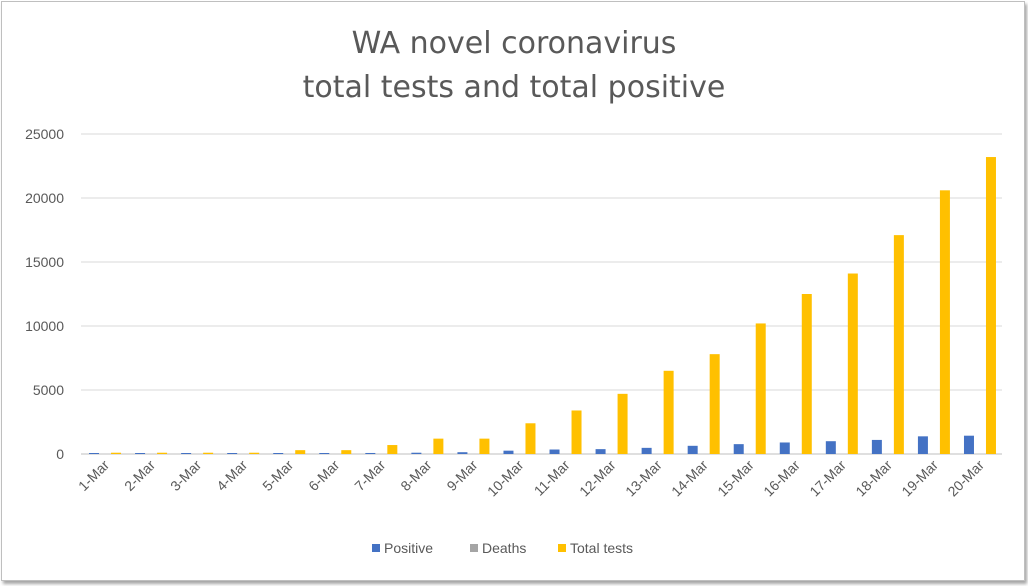 Image resolution: width=1028 pixels, height=586 pixels. What do you see at coordinates (601, 548) in the screenshot?
I see `legend-label-total-tests: Total tests` at bounding box center [601, 548].